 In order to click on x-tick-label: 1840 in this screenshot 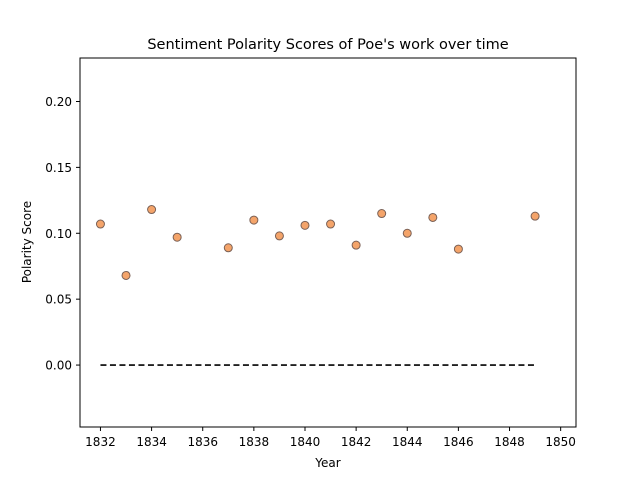, I will do `click(305, 442)`.